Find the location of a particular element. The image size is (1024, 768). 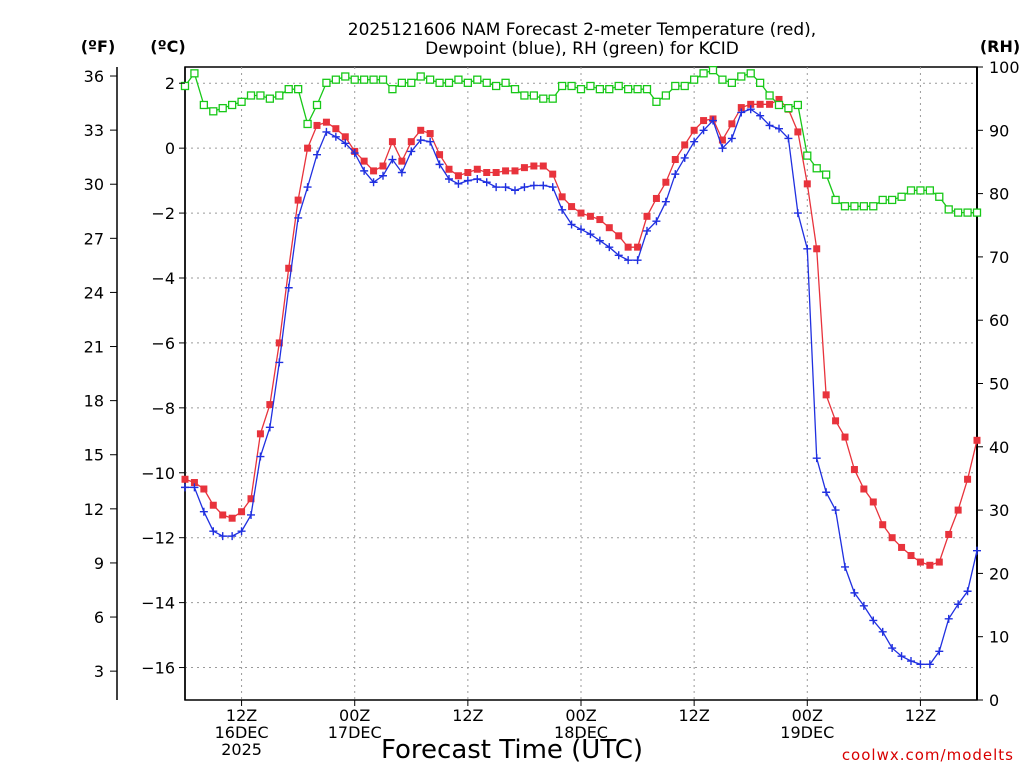

fahrenheit-tick-label: 30 is located at coordinates (94, 184).